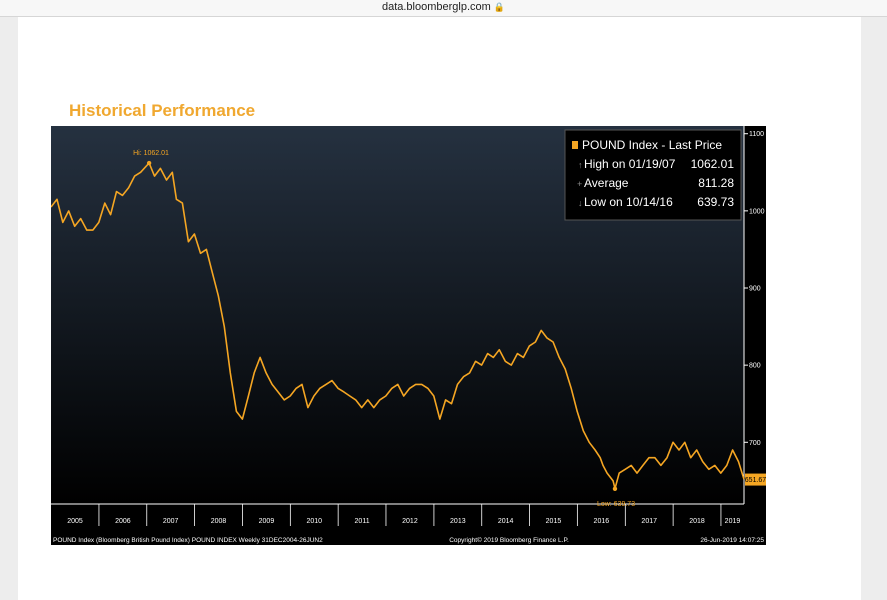  What do you see at coordinates (458, 521) in the screenshot?
I see `x-tick-label: 2013` at bounding box center [458, 521].